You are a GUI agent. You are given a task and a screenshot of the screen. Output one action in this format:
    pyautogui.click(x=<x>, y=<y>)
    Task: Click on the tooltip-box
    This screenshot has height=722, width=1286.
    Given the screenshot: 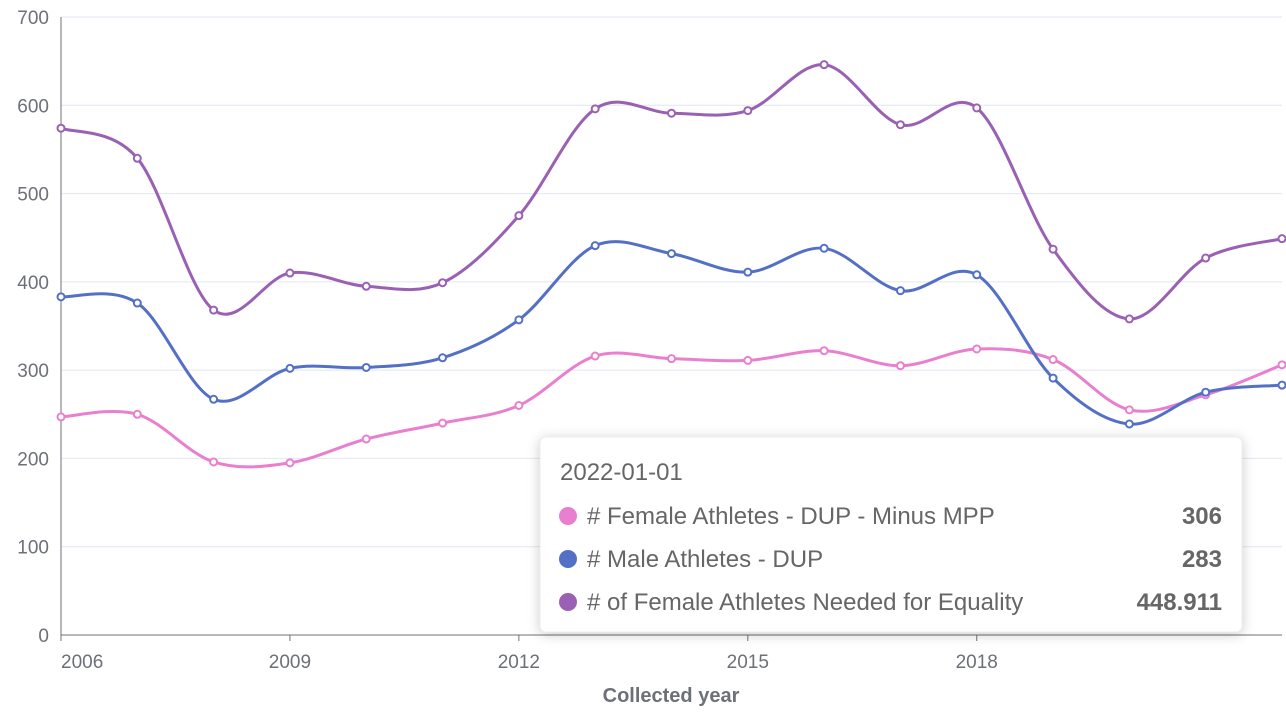 What is the action you would take?
    pyautogui.click(x=891, y=534)
    